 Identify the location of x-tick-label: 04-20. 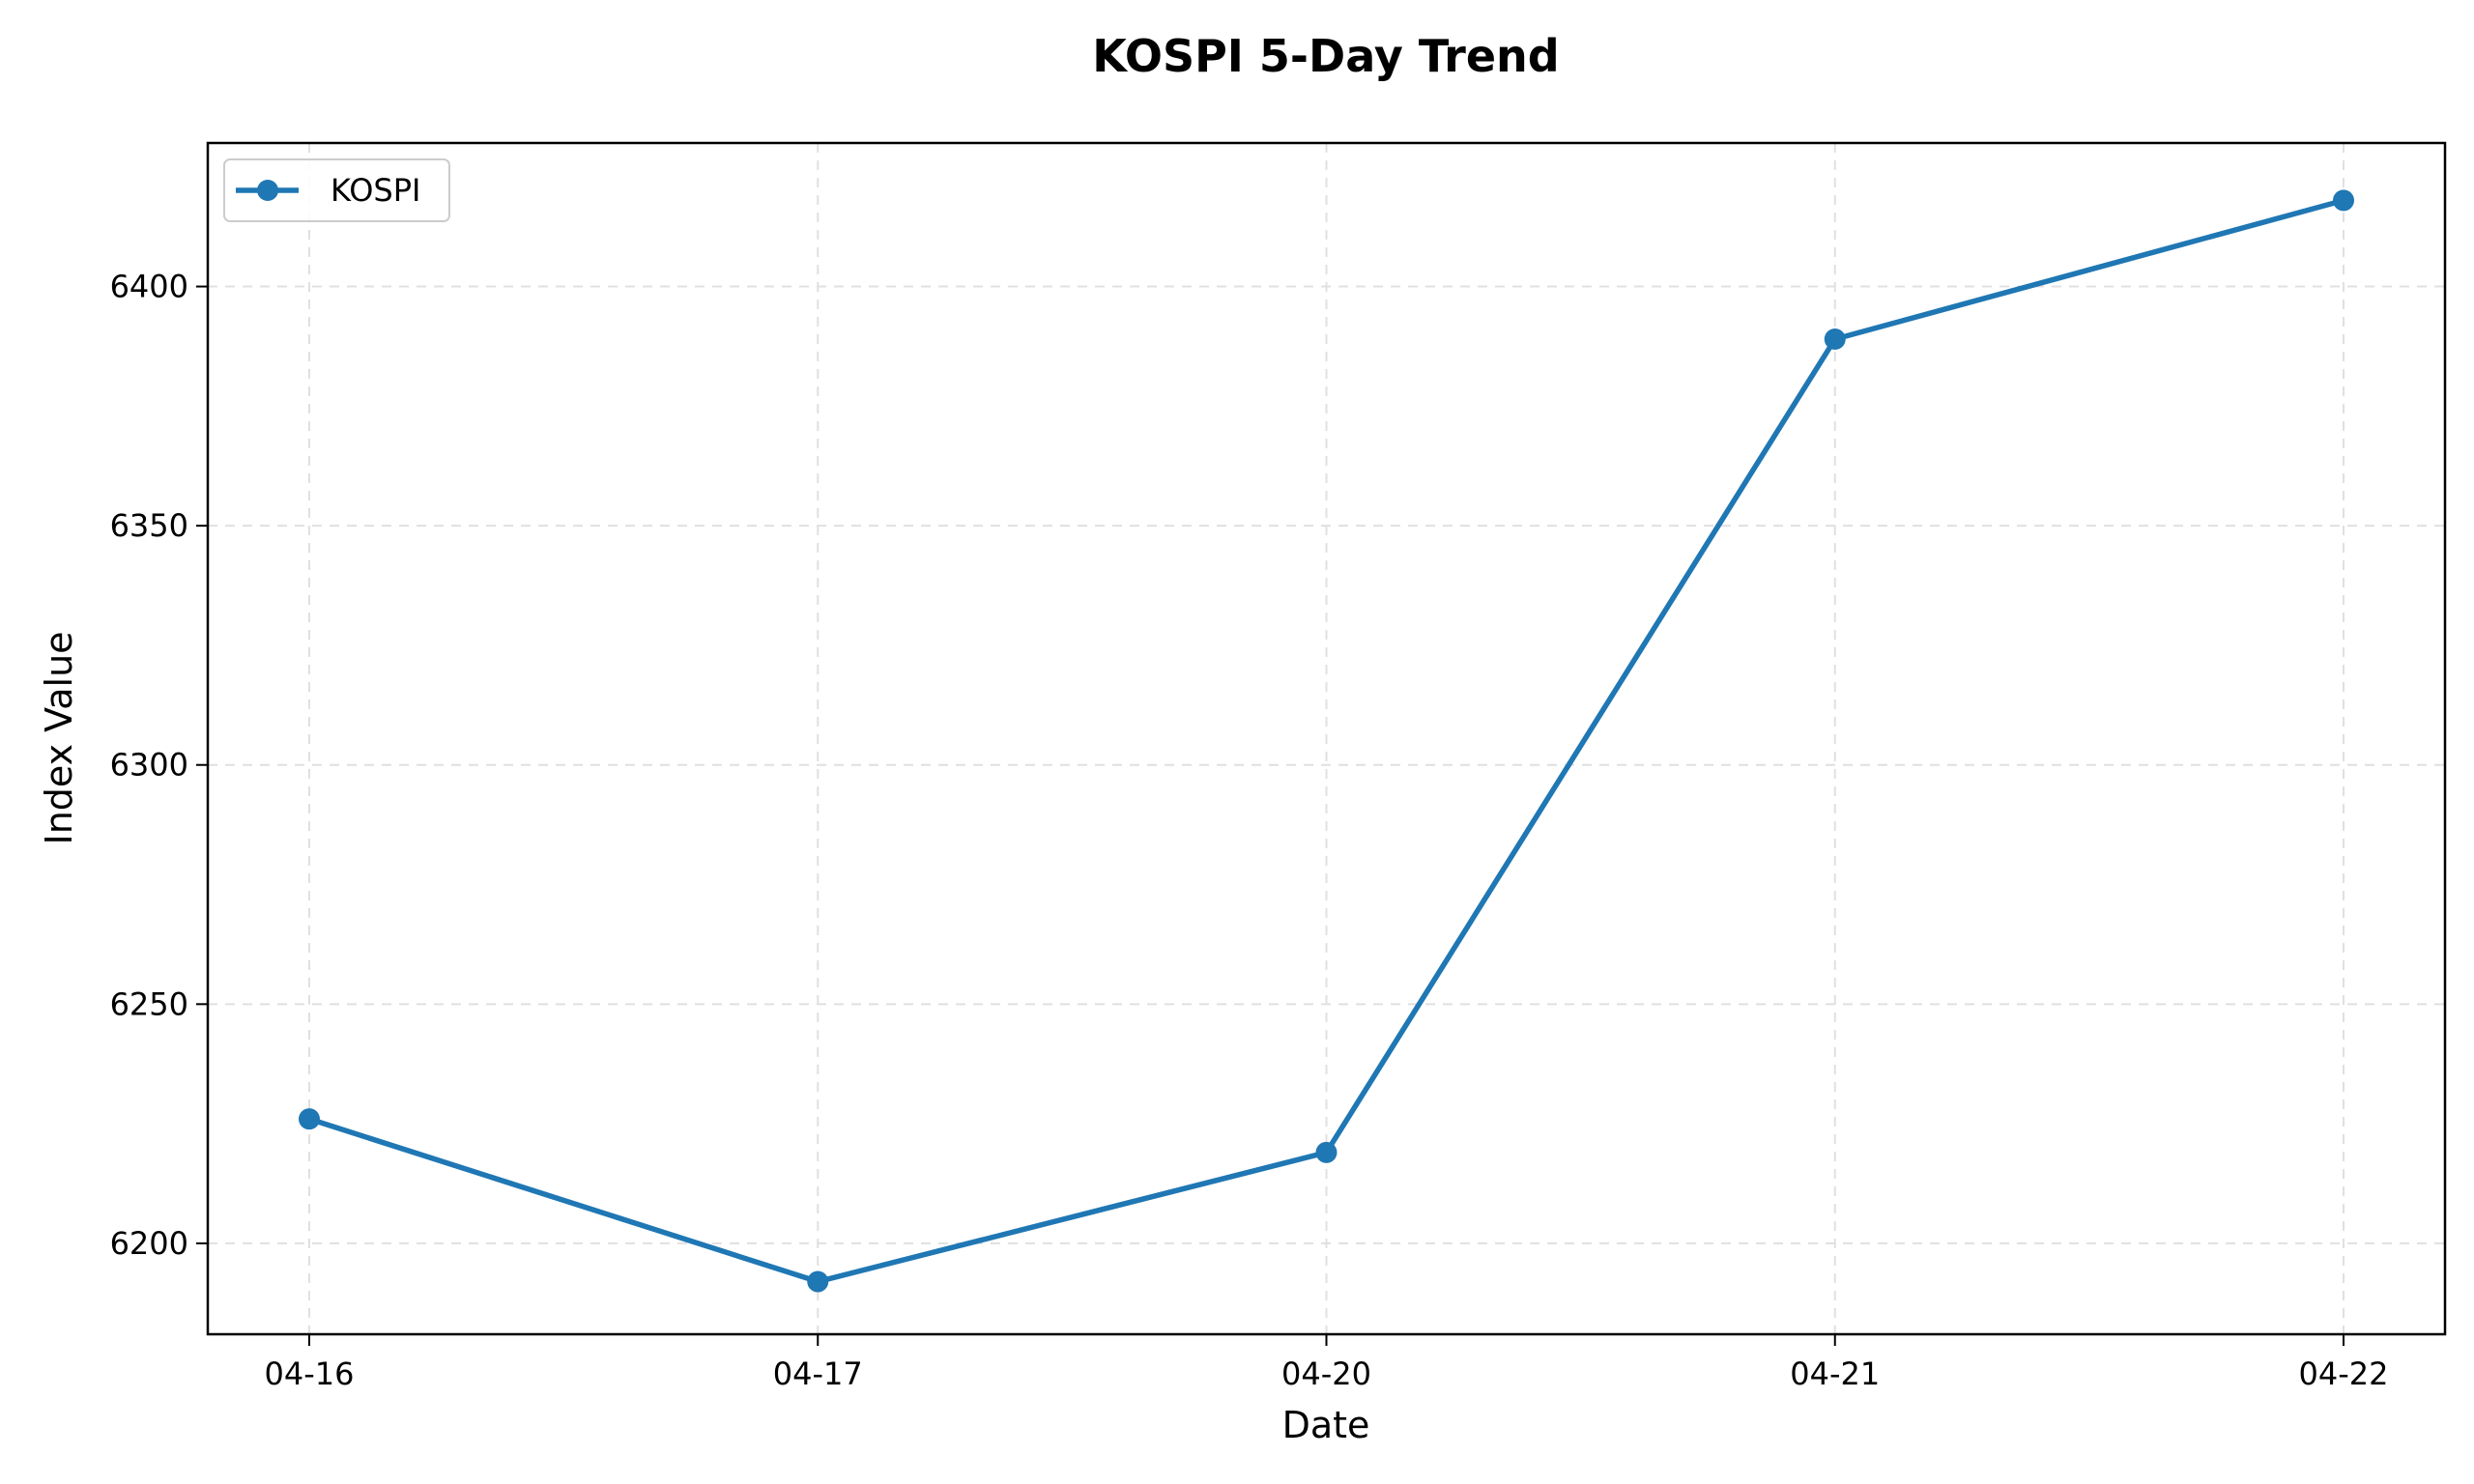
(1326, 1374).